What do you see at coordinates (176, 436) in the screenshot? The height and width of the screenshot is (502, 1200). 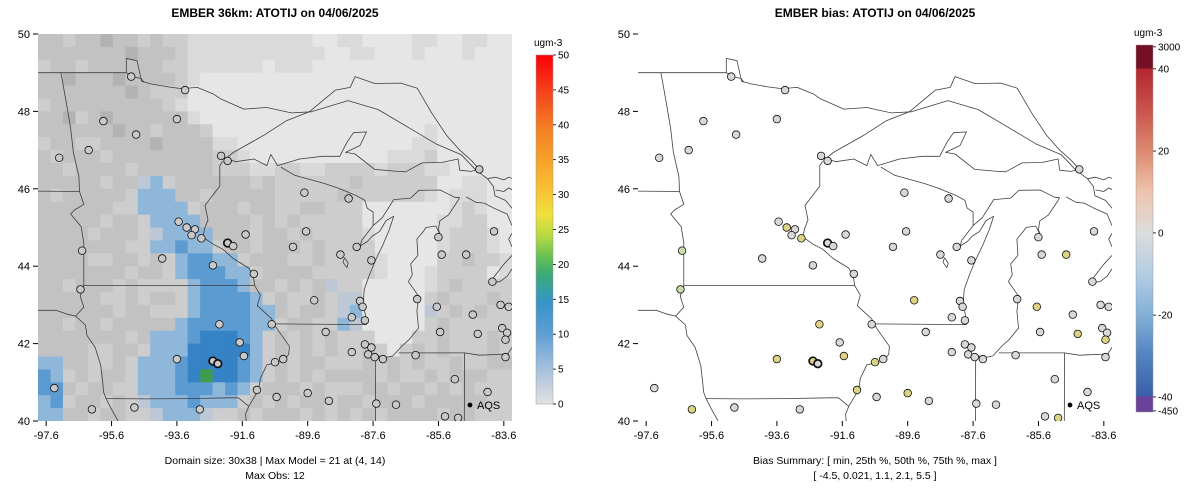 I see `x-tick-label: -93.6` at bounding box center [176, 436].